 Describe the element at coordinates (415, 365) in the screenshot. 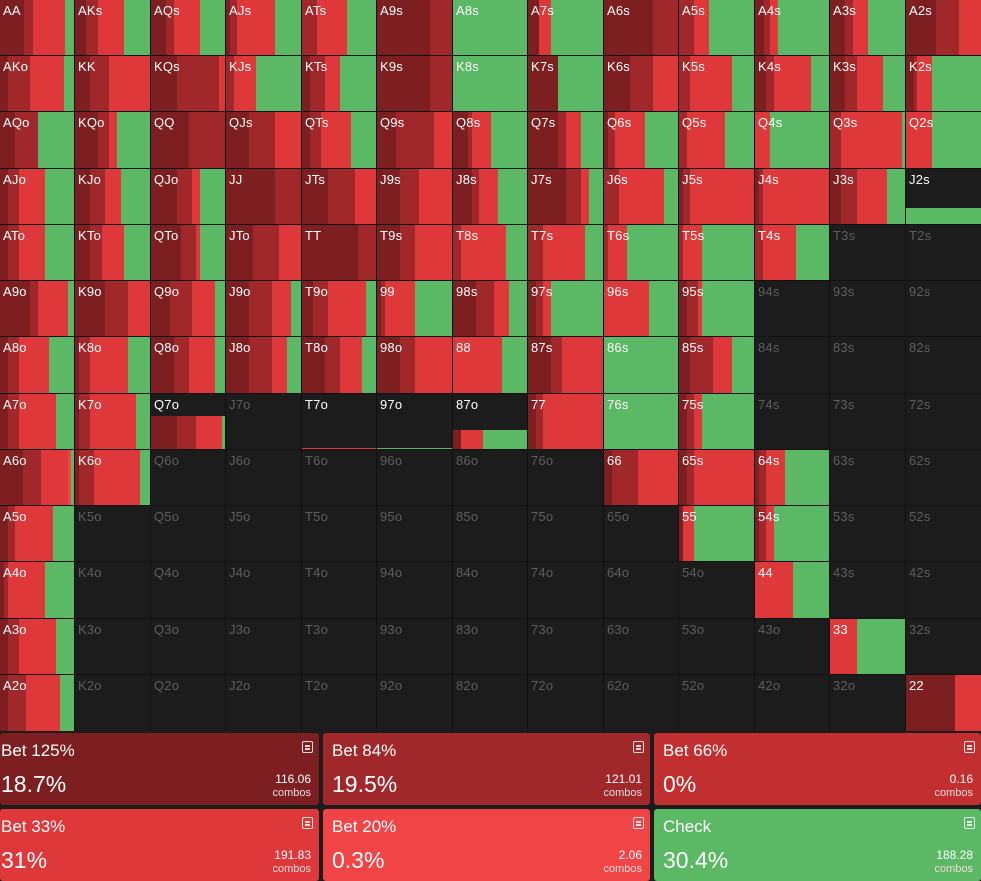

I see `hand-cell: 98o` at that location.